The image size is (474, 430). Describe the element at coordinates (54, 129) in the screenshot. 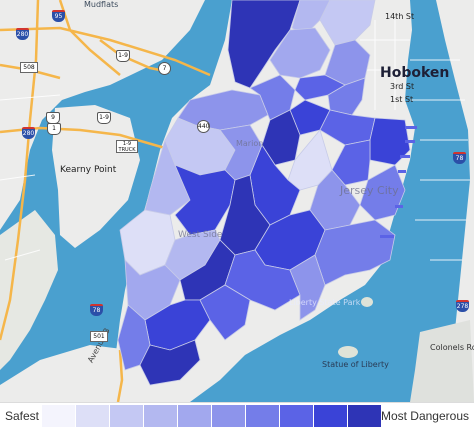

I see `us1-shield: 1` at that location.